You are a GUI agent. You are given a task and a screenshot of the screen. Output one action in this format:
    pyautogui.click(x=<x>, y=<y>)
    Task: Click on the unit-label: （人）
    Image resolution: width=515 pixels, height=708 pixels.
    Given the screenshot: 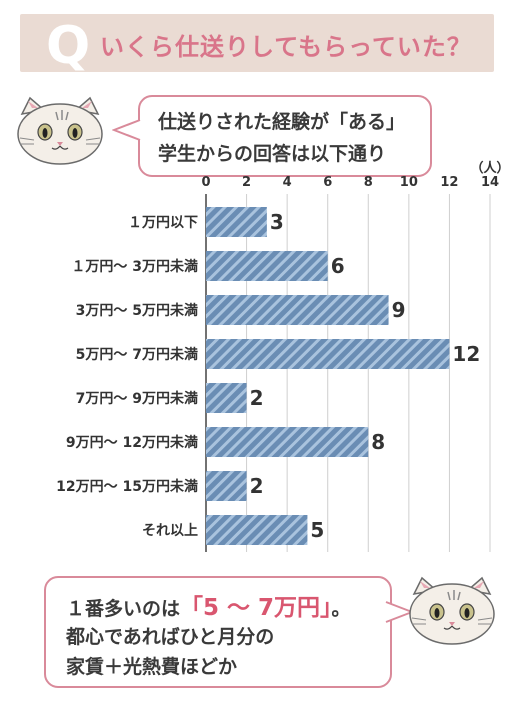 What is the action you would take?
    pyautogui.click(x=489, y=168)
    